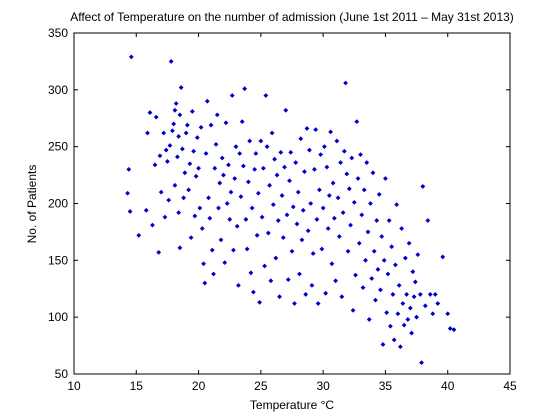 Image resolution: width=560 pixels, height=420 pixels. Describe the element at coordinates (448, 386) in the screenshot. I see `x-tick-label: 40` at that location.